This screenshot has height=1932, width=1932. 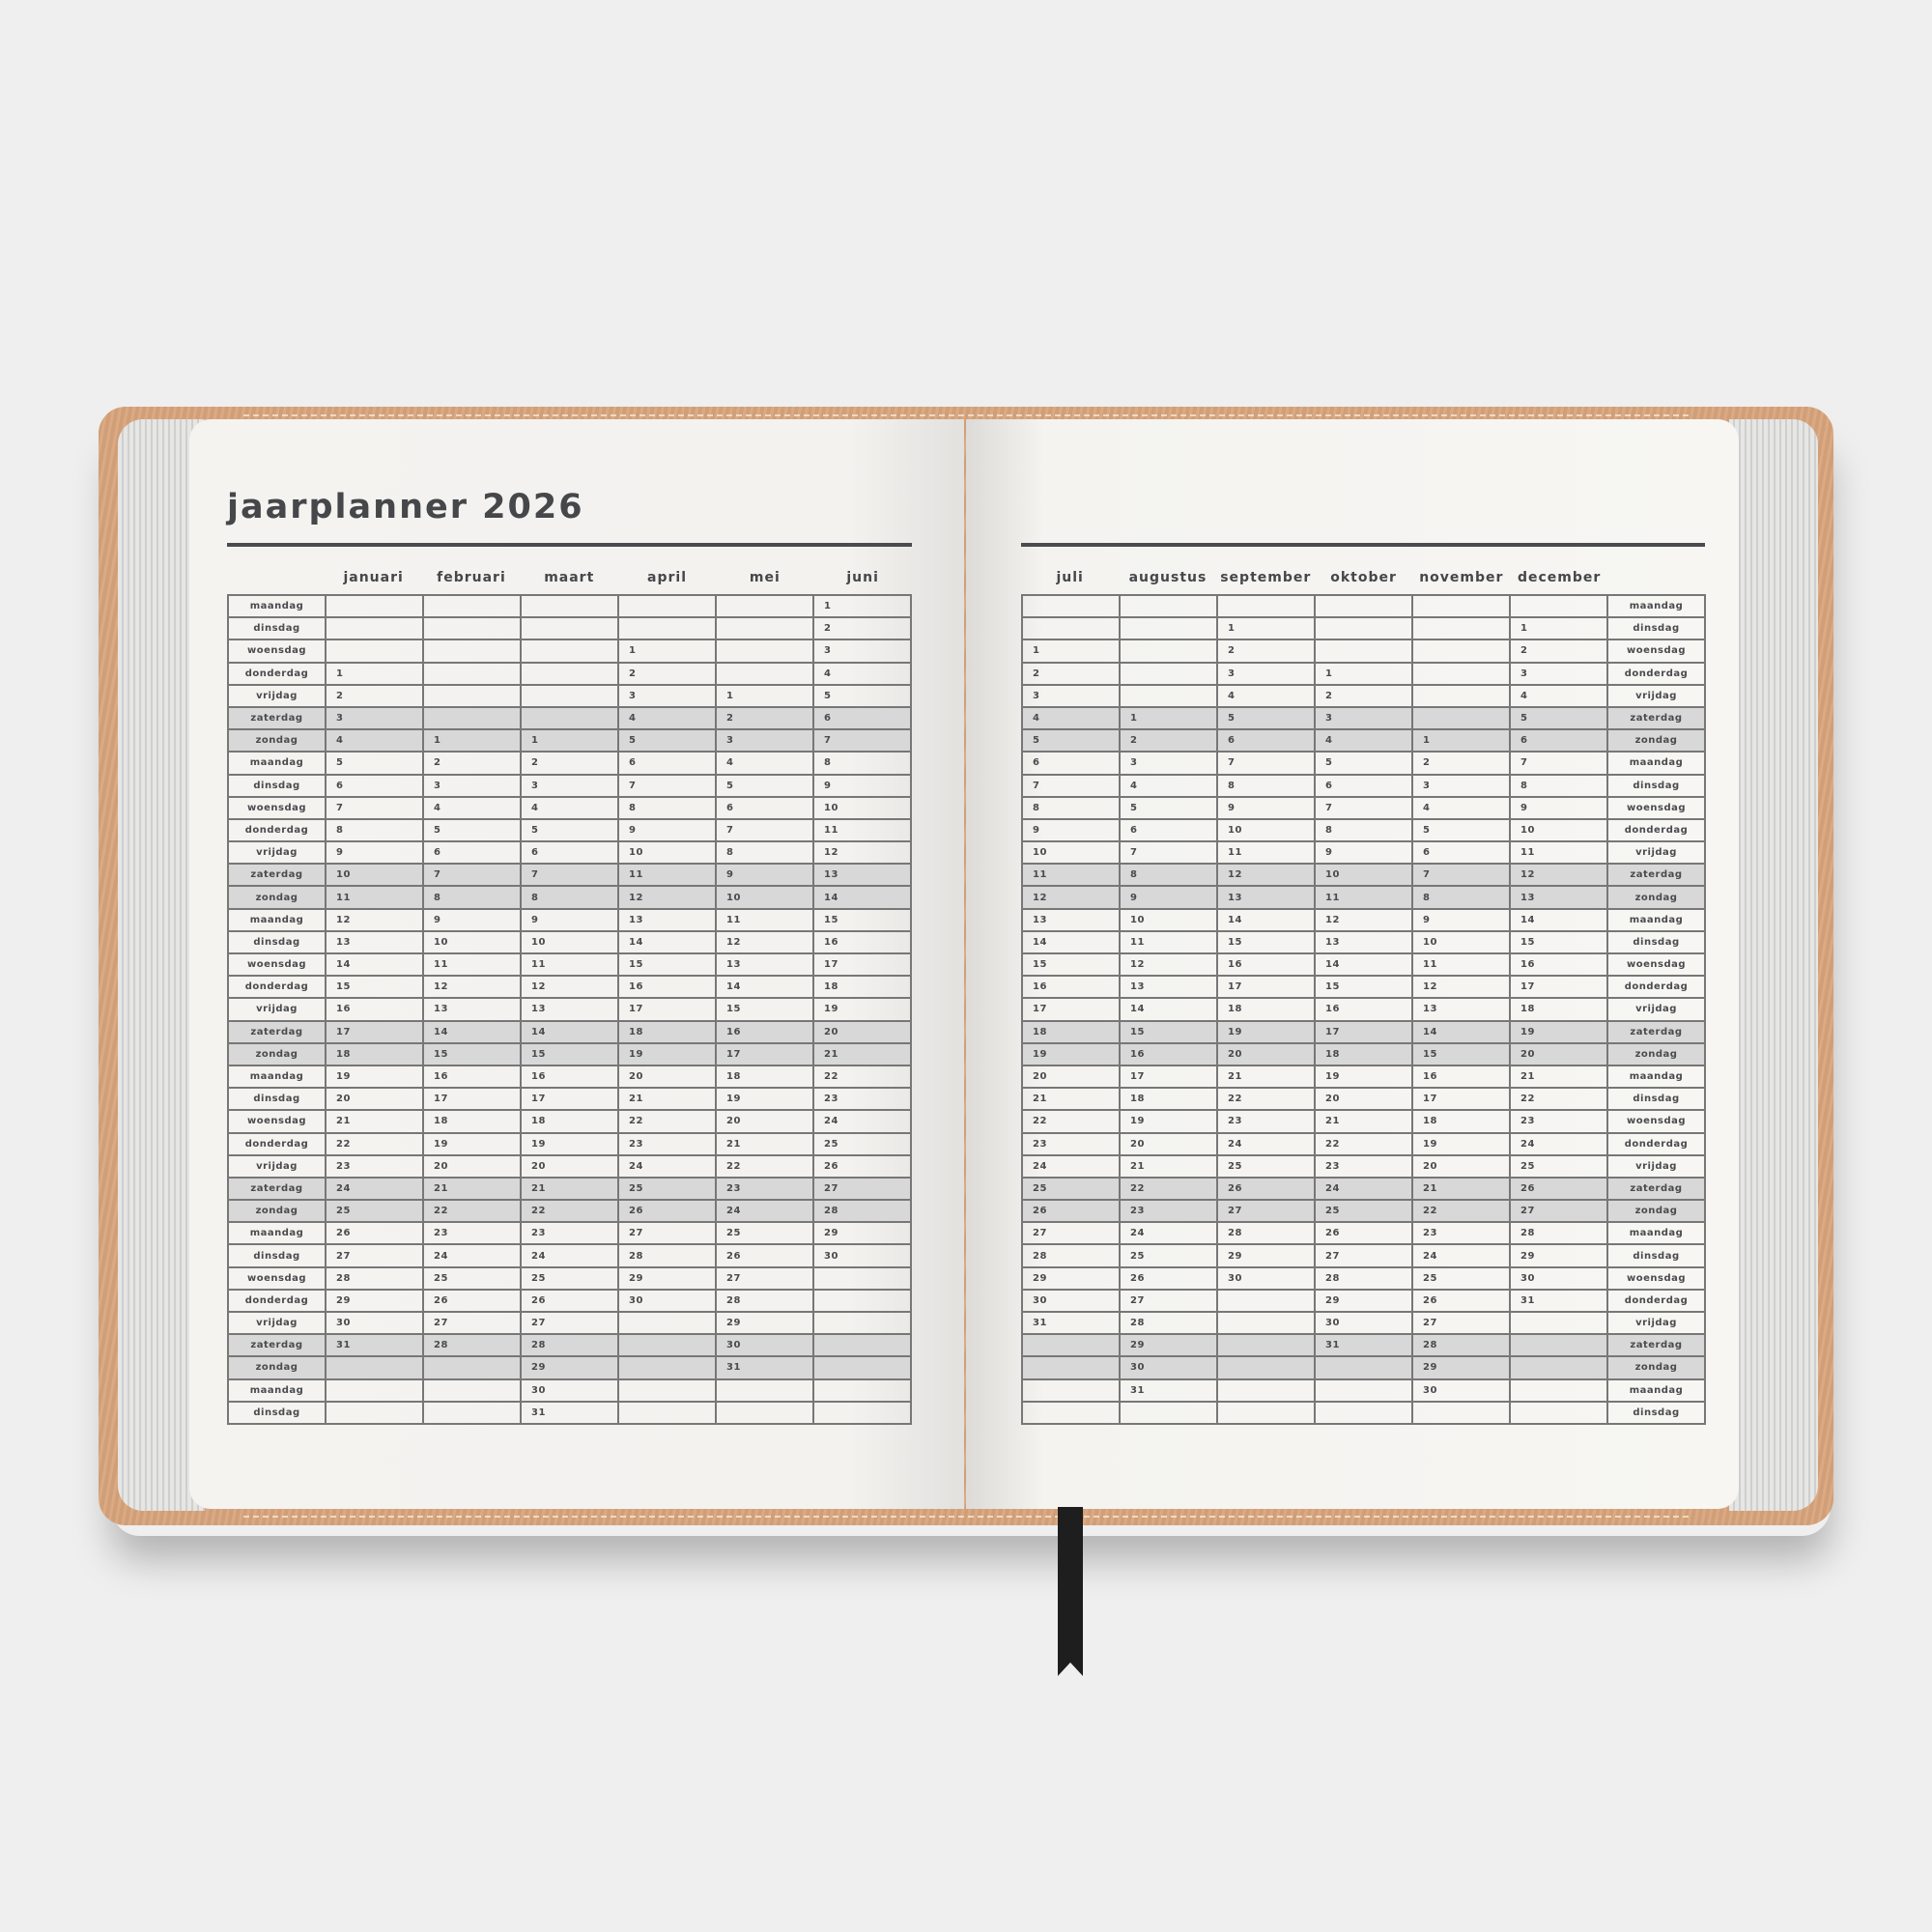 What do you see at coordinates (1558, 897) in the screenshot?
I see `day-cell-december: 13` at bounding box center [1558, 897].